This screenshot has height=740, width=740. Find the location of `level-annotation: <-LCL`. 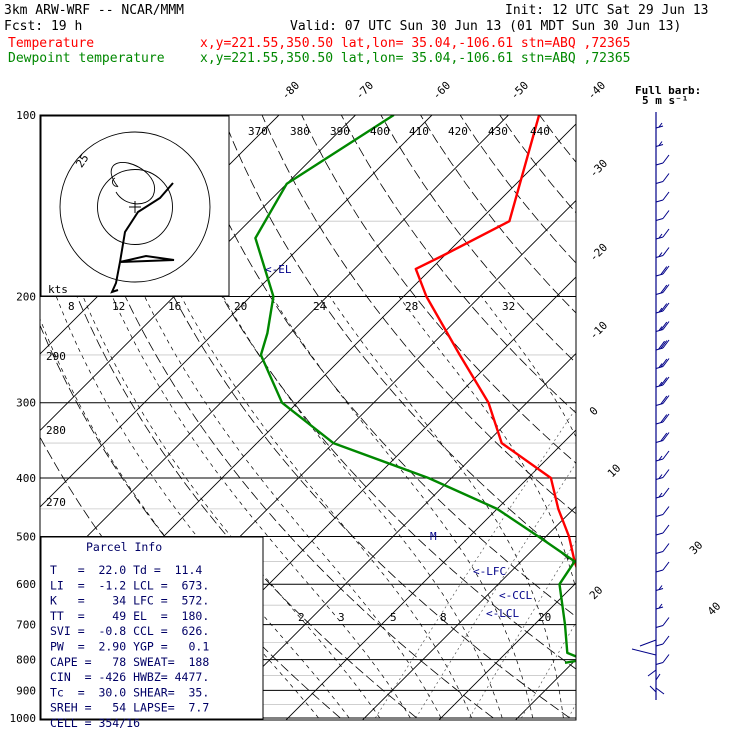

level-annotation: <-LCL is located at coordinates (502, 613).